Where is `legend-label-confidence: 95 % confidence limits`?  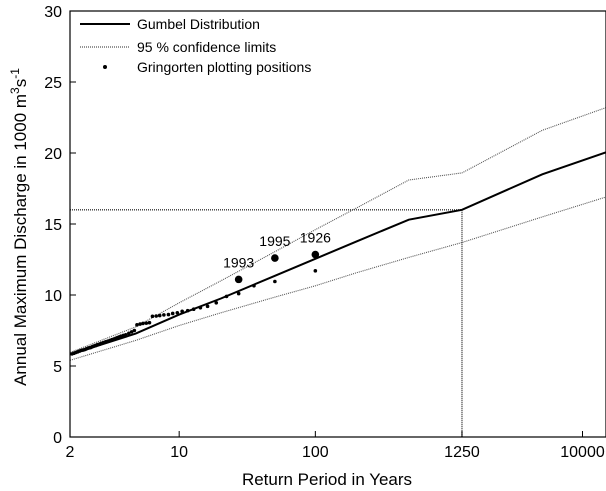
legend-label-confidence: 95 % confidence limits is located at coordinates (206, 47).